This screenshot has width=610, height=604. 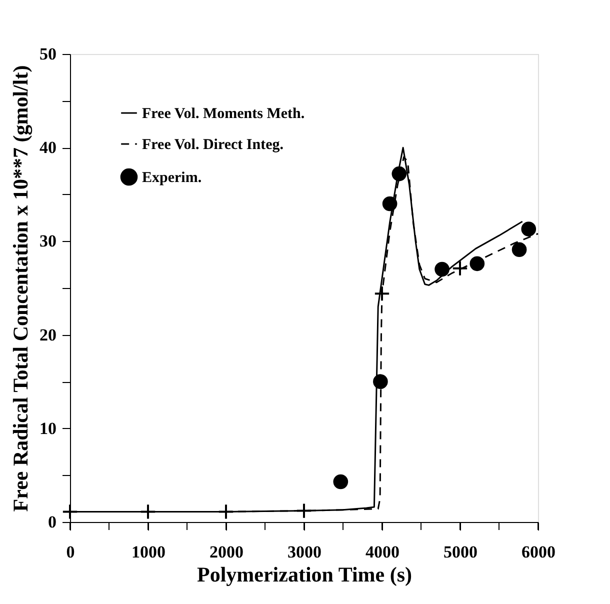 I want to click on legend-label: Experim., so click(x=172, y=178).